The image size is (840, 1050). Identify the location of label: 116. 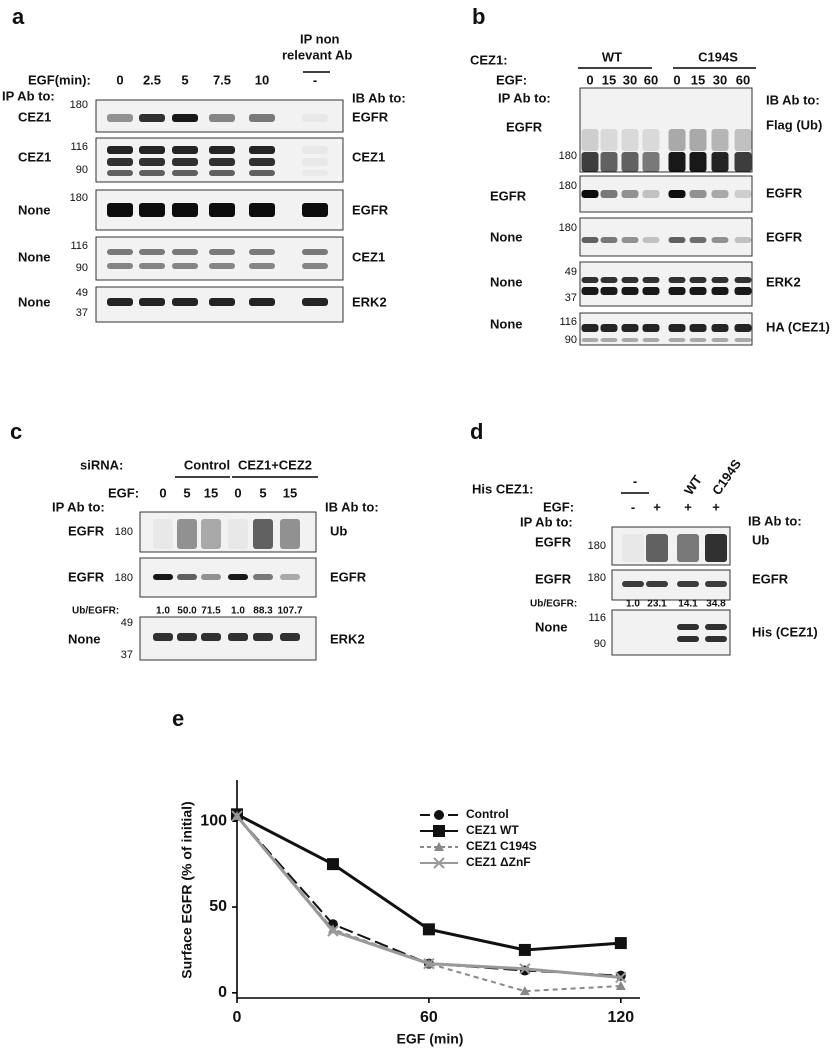
(597, 618).